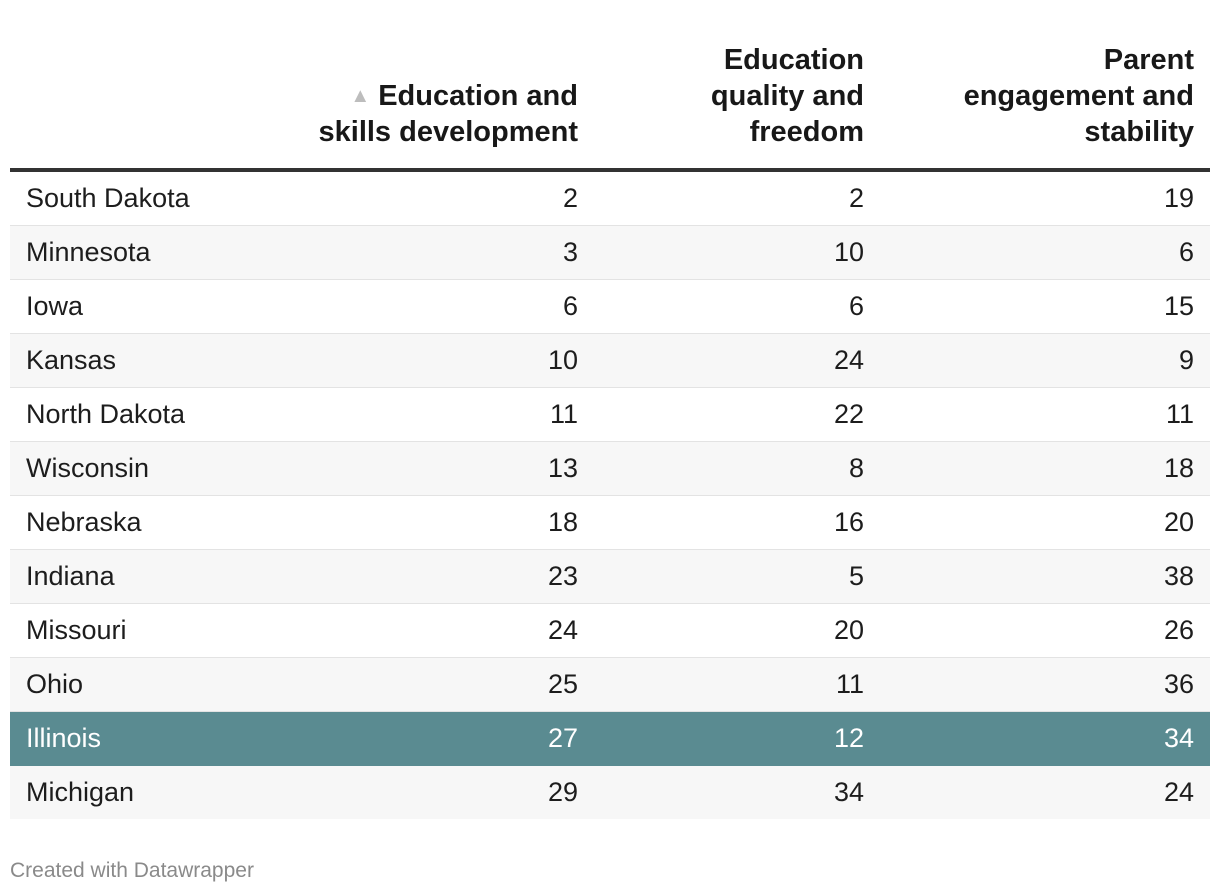  I want to click on table-row: Indiana 23 5 38, so click(610, 576).